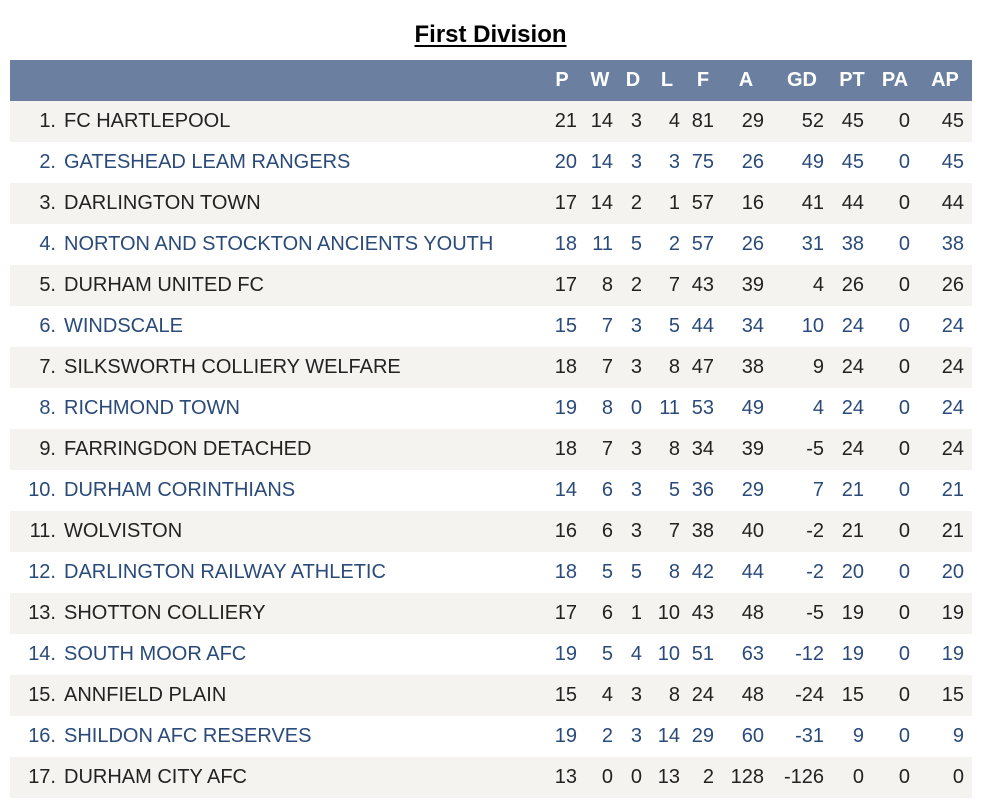 The height and width of the screenshot is (812, 1002). Describe the element at coordinates (145, 695) in the screenshot. I see `row-team-name: ANNFIELD PLAIN` at that location.